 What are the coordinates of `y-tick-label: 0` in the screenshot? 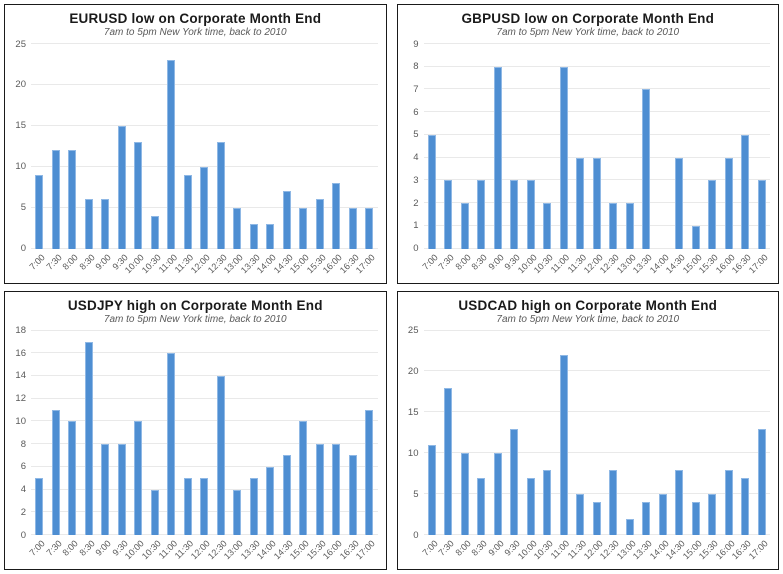 It's located at (23, 248).